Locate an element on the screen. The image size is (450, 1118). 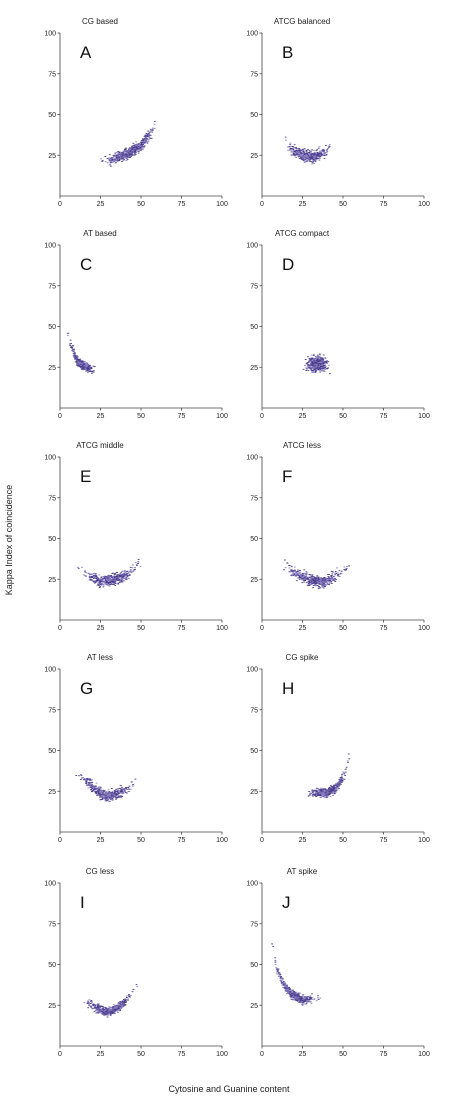
x-tick-label: 75 is located at coordinates (384, 628).